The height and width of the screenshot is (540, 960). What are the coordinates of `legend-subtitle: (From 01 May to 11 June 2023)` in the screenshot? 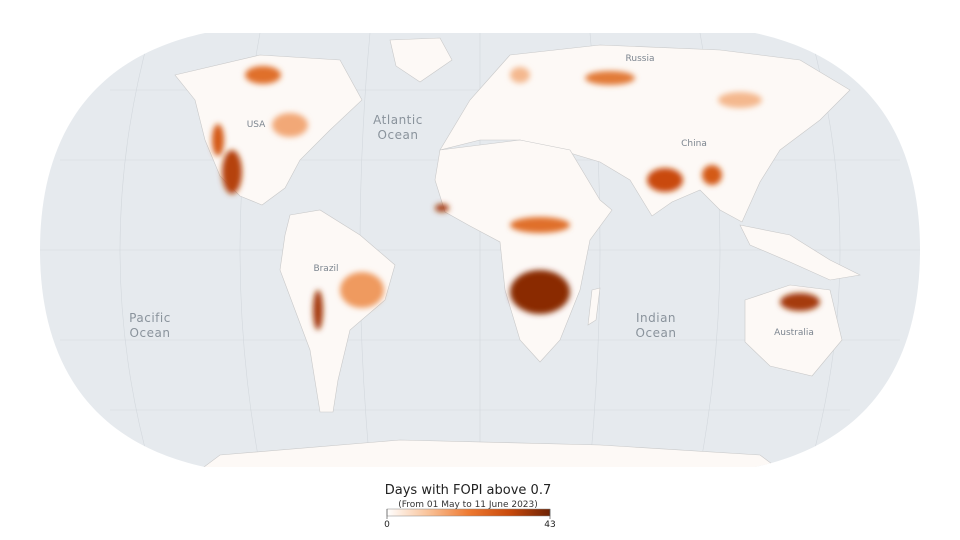 It's located at (468, 505).